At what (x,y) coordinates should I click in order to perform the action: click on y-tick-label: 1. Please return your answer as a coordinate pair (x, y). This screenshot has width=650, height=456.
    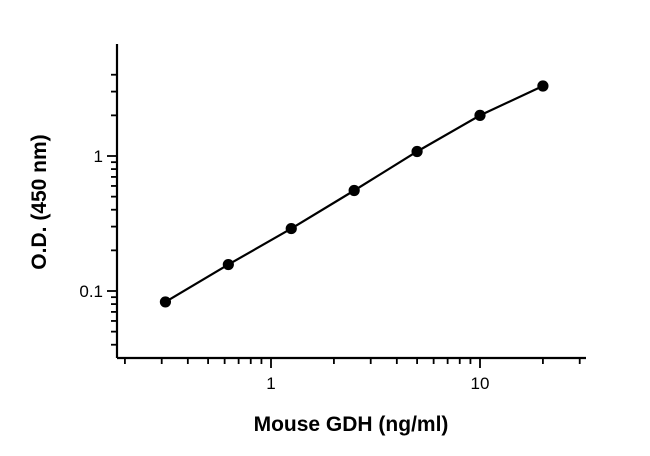
    Looking at the image, I should click on (98, 156).